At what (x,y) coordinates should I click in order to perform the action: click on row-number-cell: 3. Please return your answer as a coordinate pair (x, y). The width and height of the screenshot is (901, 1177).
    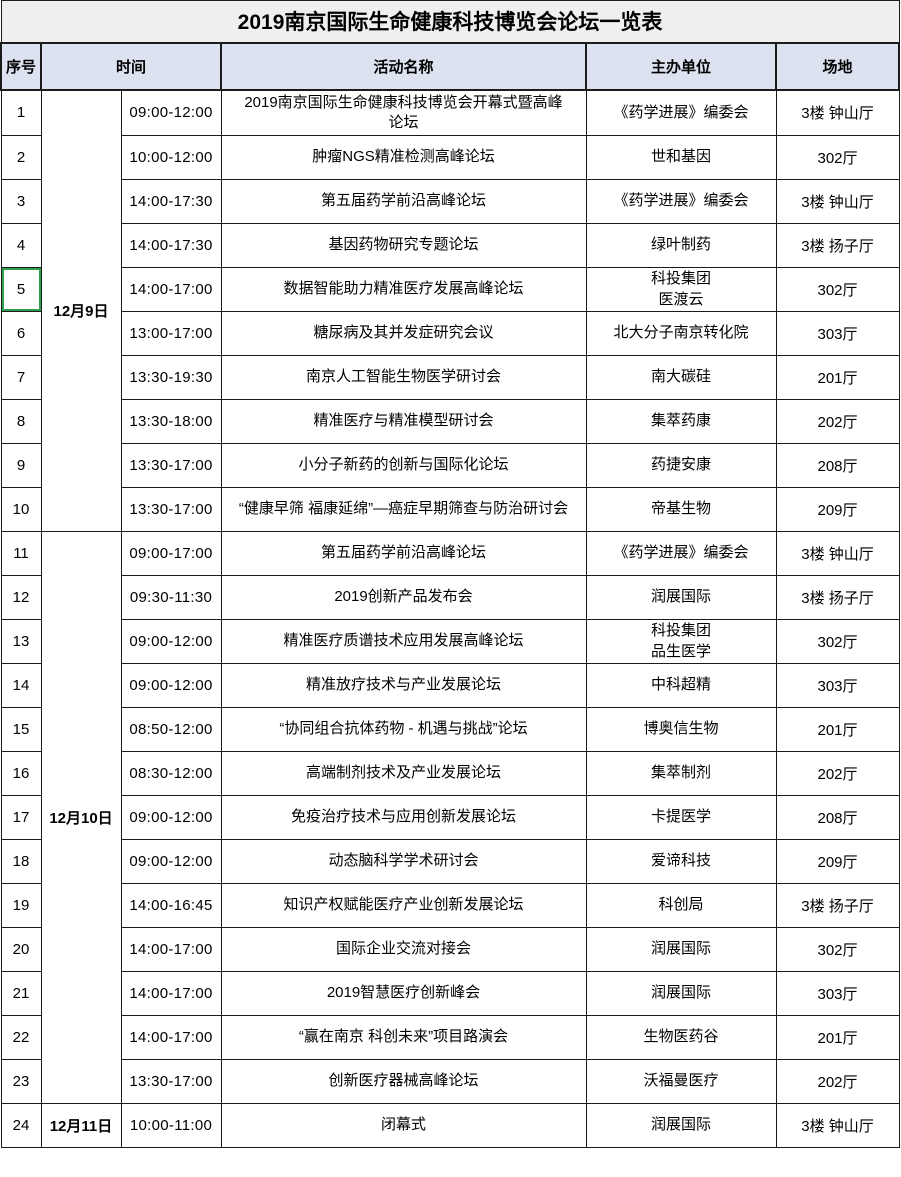
    Looking at the image, I should click on (21, 201).